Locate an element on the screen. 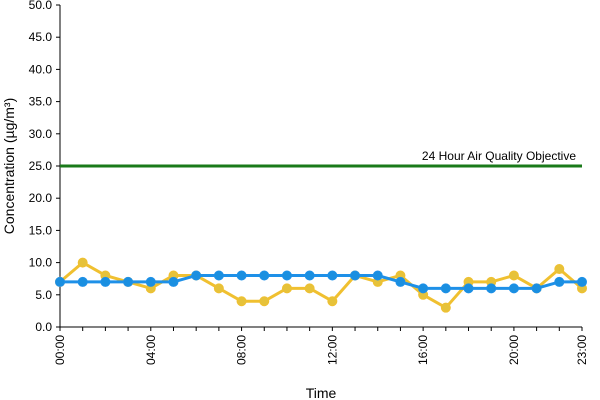 This screenshot has height=400, width=600. x-tick-label: 23:00 is located at coordinates (582, 350).